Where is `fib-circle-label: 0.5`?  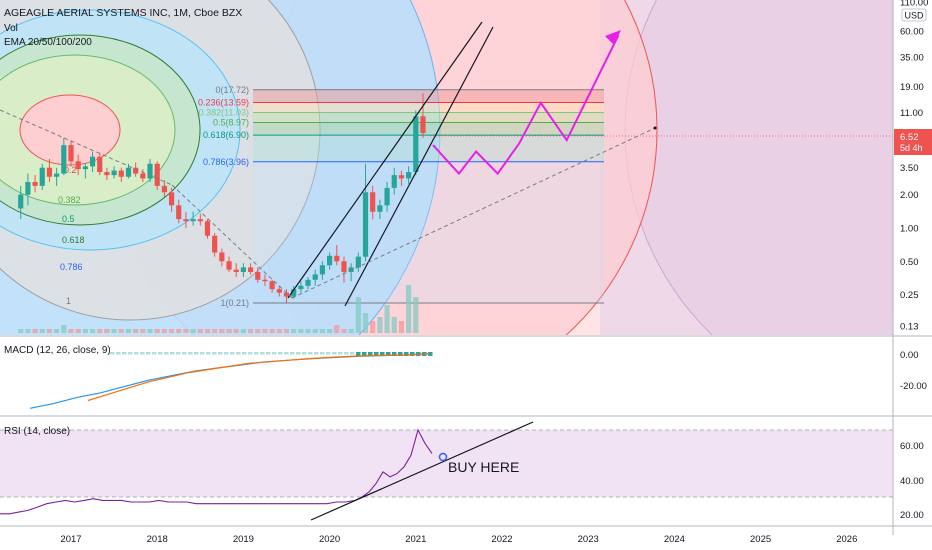 fib-circle-label: 0.5 is located at coordinates (68, 219).